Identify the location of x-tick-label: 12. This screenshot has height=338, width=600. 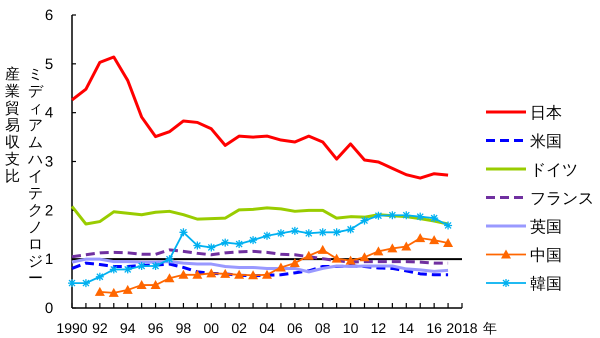
(378, 328).